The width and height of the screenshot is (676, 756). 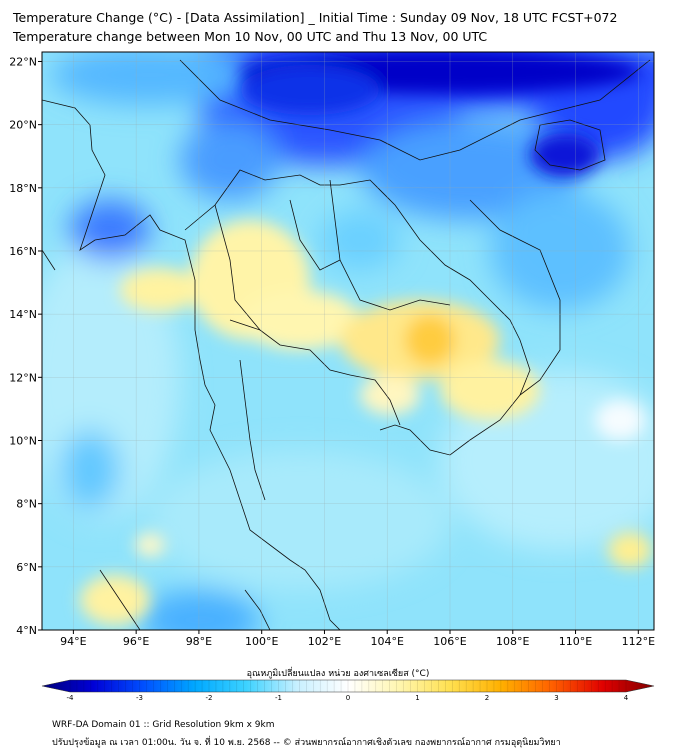 What do you see at coordinates (512, 641) in the screenshot?
I see `lon-tick-label: 108°E` at bounding box center [512, 641].